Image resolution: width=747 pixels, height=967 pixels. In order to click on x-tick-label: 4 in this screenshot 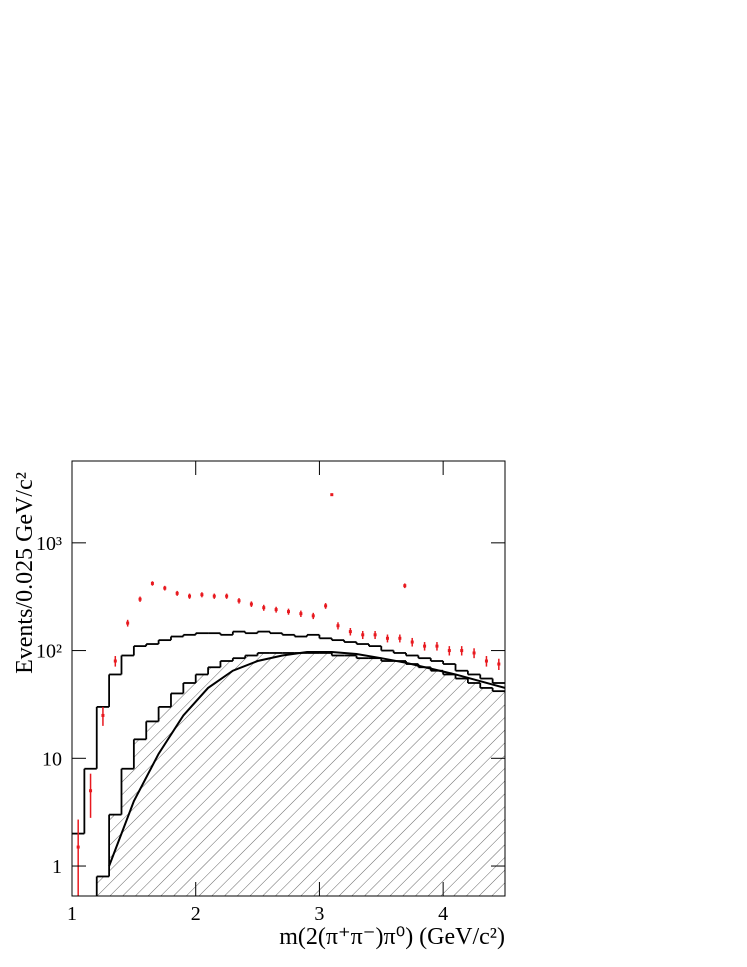, I will do `click(443, 914)`.